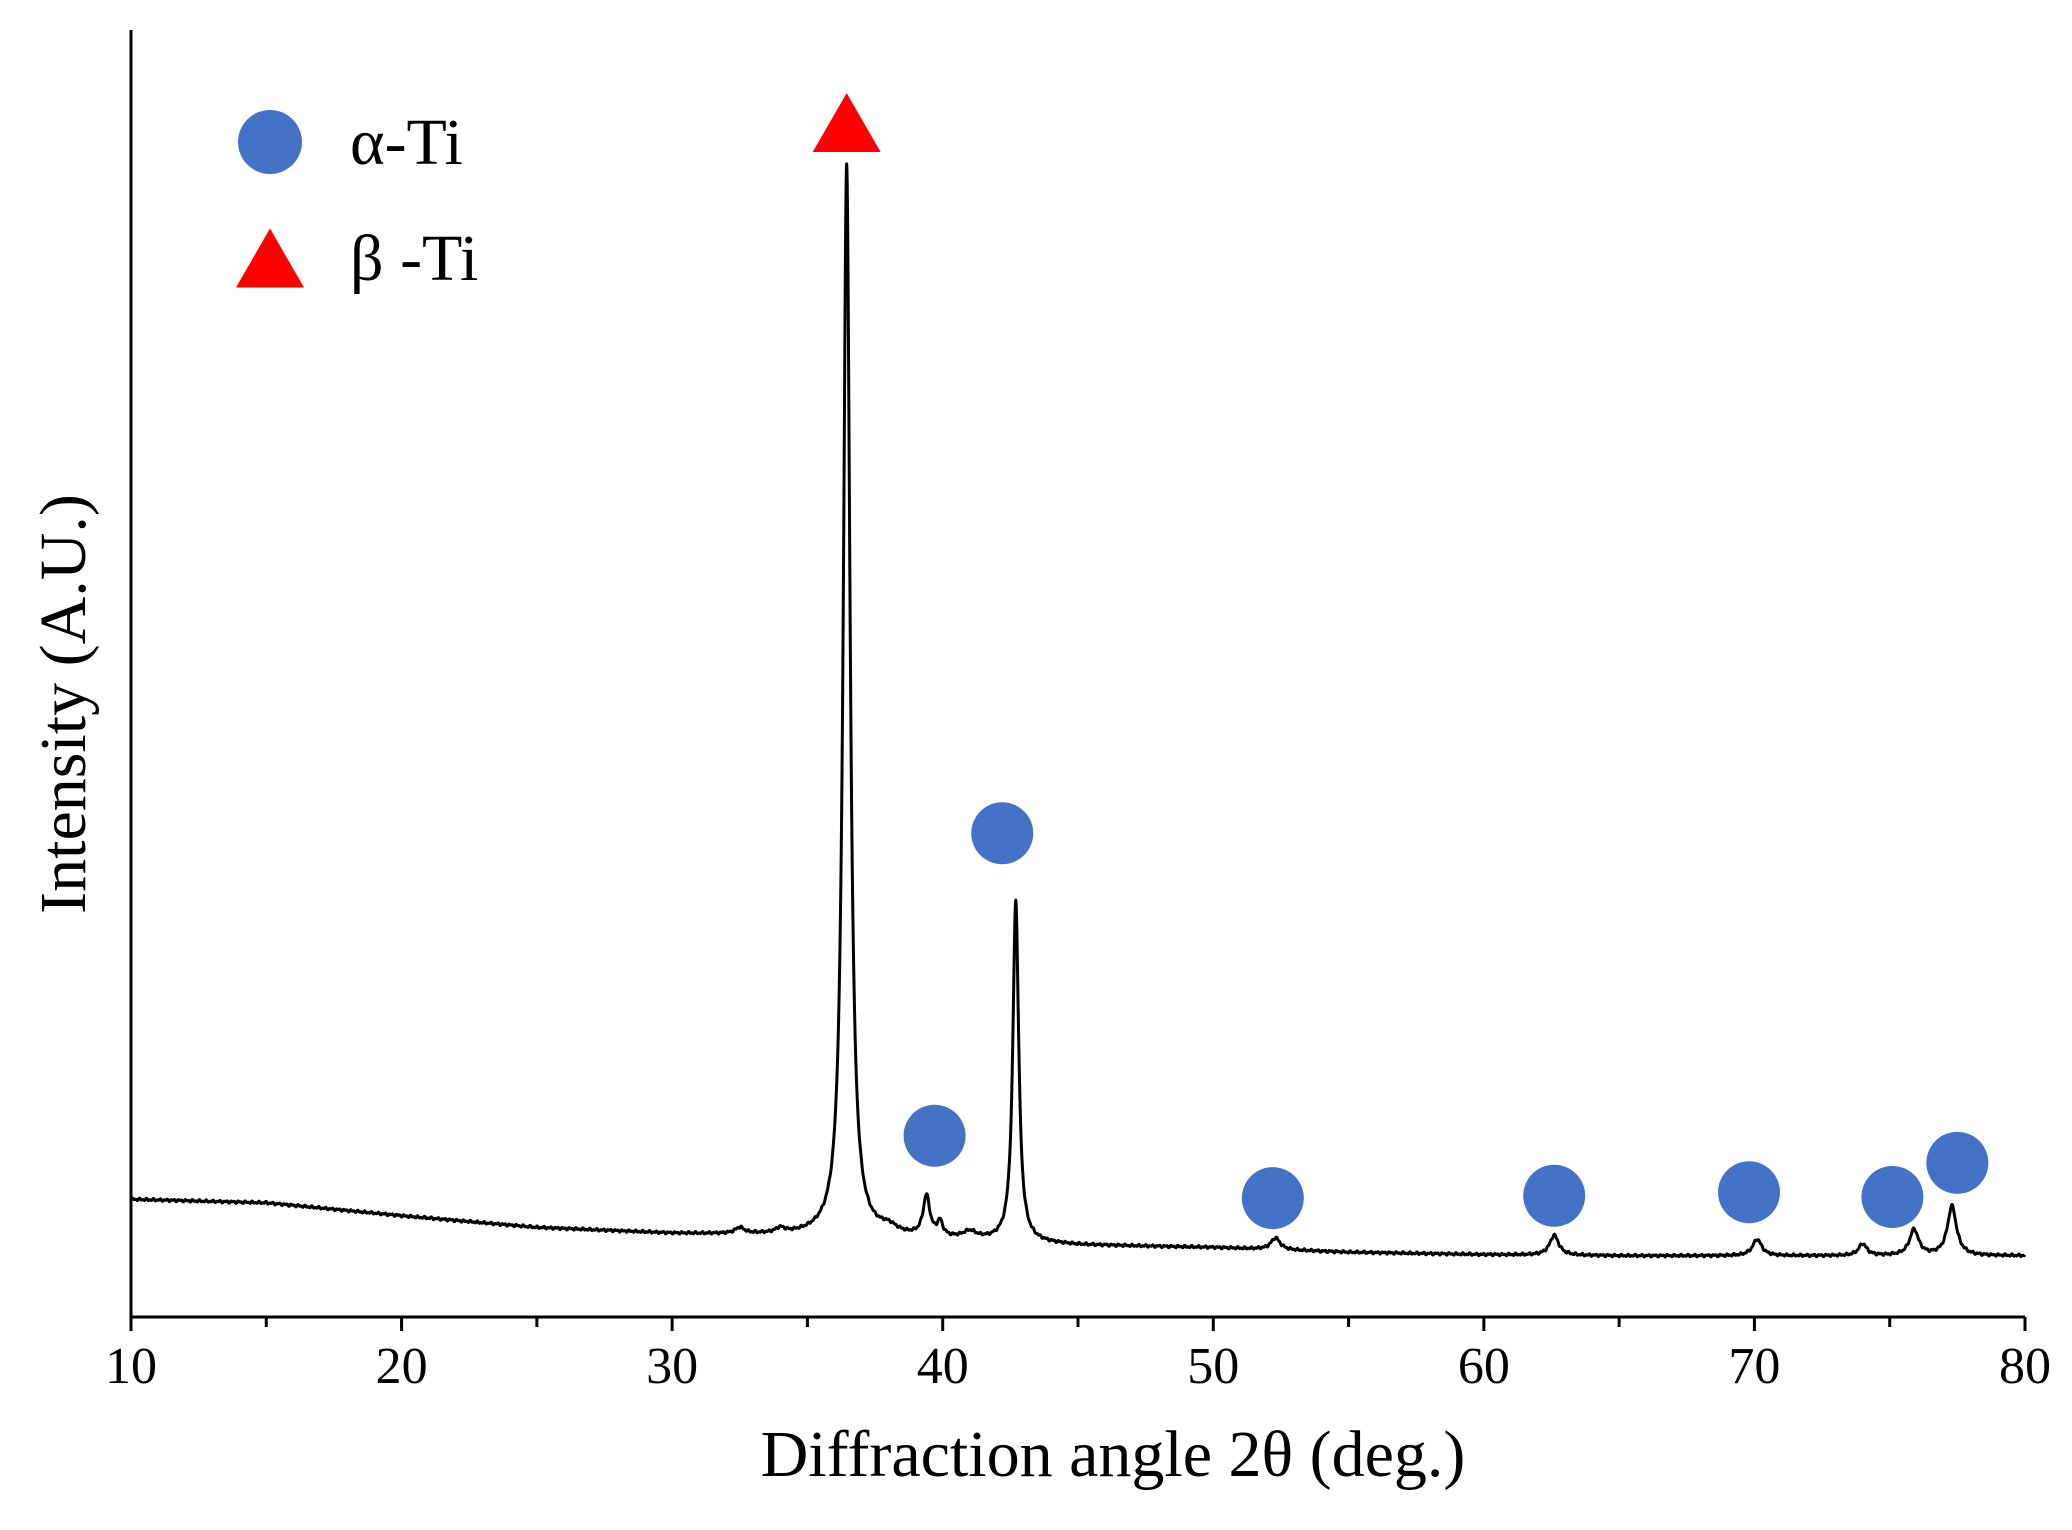 The height and width of the screenshot is (1530, 2072). I want to click on legend: α-Ti β -Ti, so click(357, 200).